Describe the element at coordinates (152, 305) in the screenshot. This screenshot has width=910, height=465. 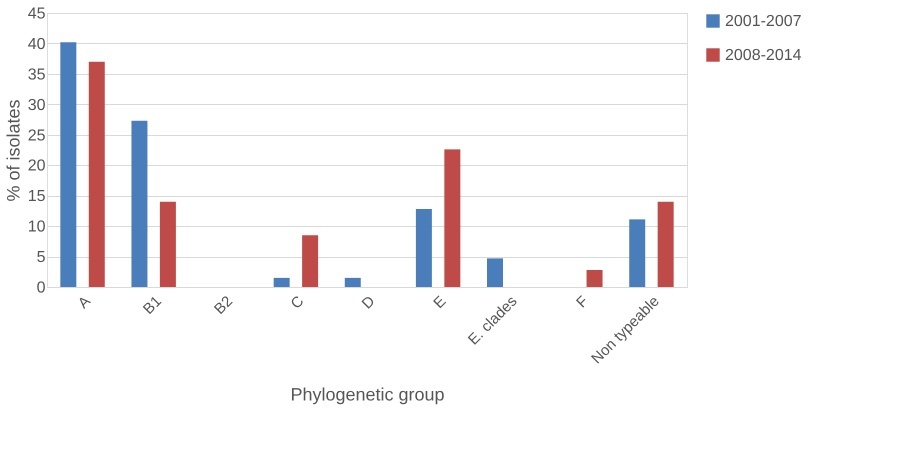
I see `x-tick-label: B1` at that location.